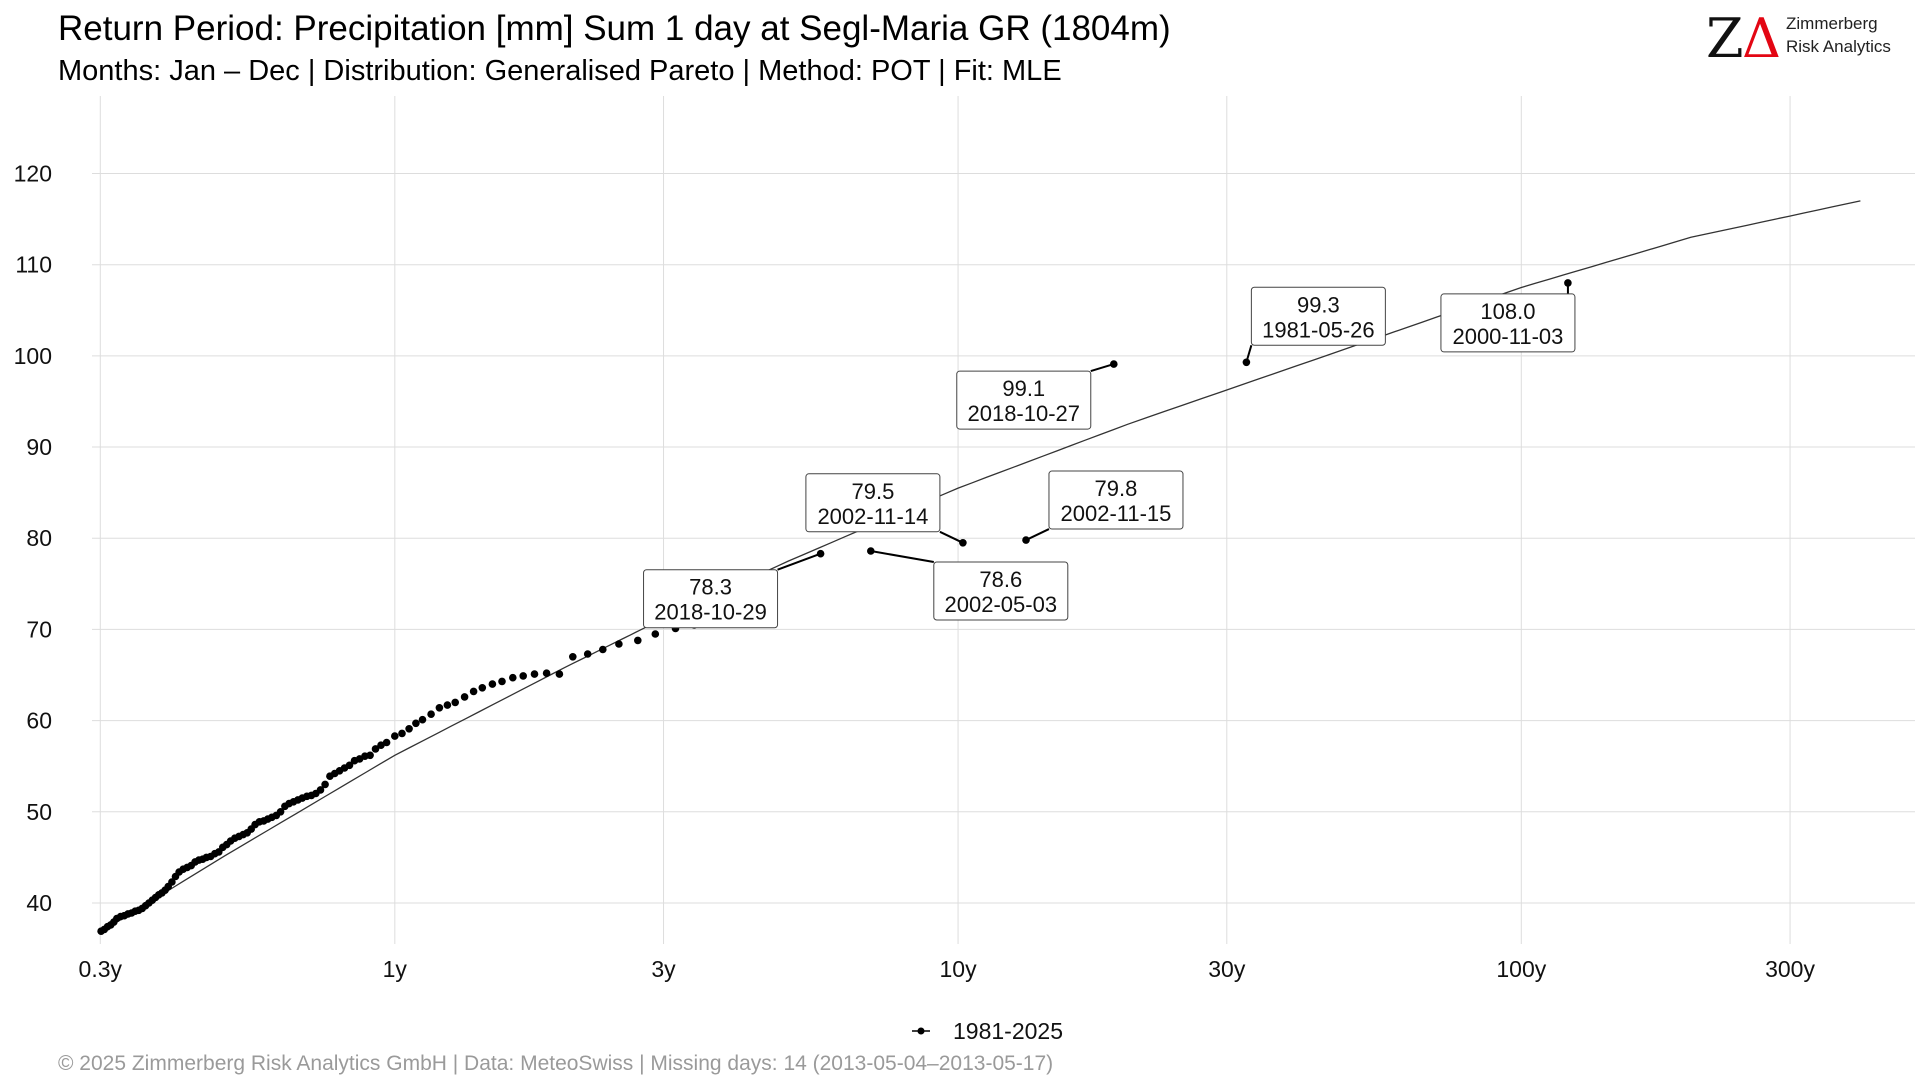 This screenshot has width=1920, height=1080. Describe the element at coordinates (872, 516) in the screenshot. I see `annotation-date: 2002-11-14` at that location.